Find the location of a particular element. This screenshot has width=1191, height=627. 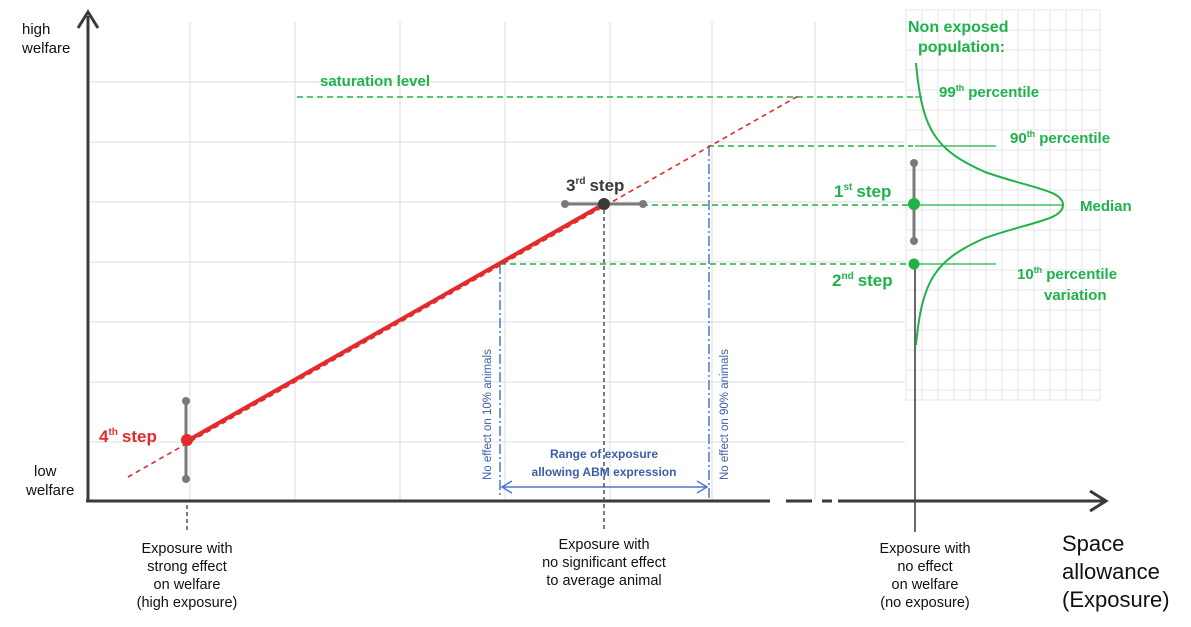

step3-marker is located at coordinates (604, 204).